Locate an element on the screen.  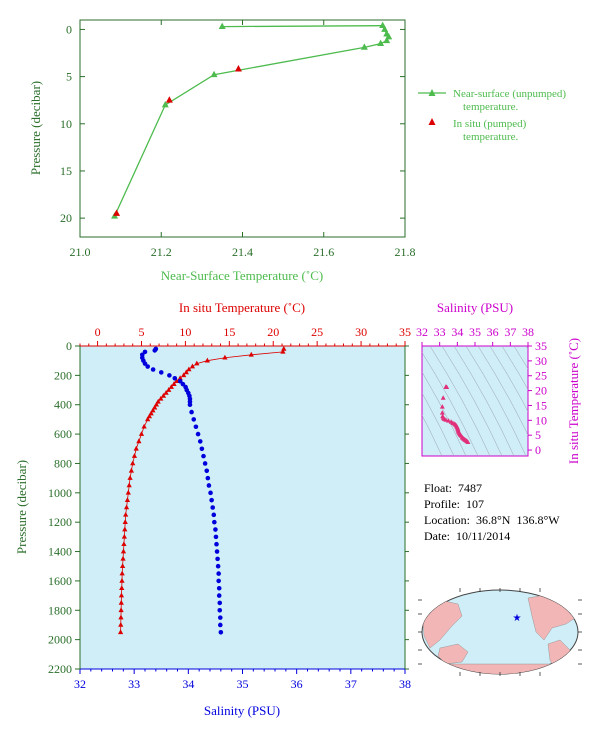
salinity-tick-label: 32 is located at coordinates (80, 684).